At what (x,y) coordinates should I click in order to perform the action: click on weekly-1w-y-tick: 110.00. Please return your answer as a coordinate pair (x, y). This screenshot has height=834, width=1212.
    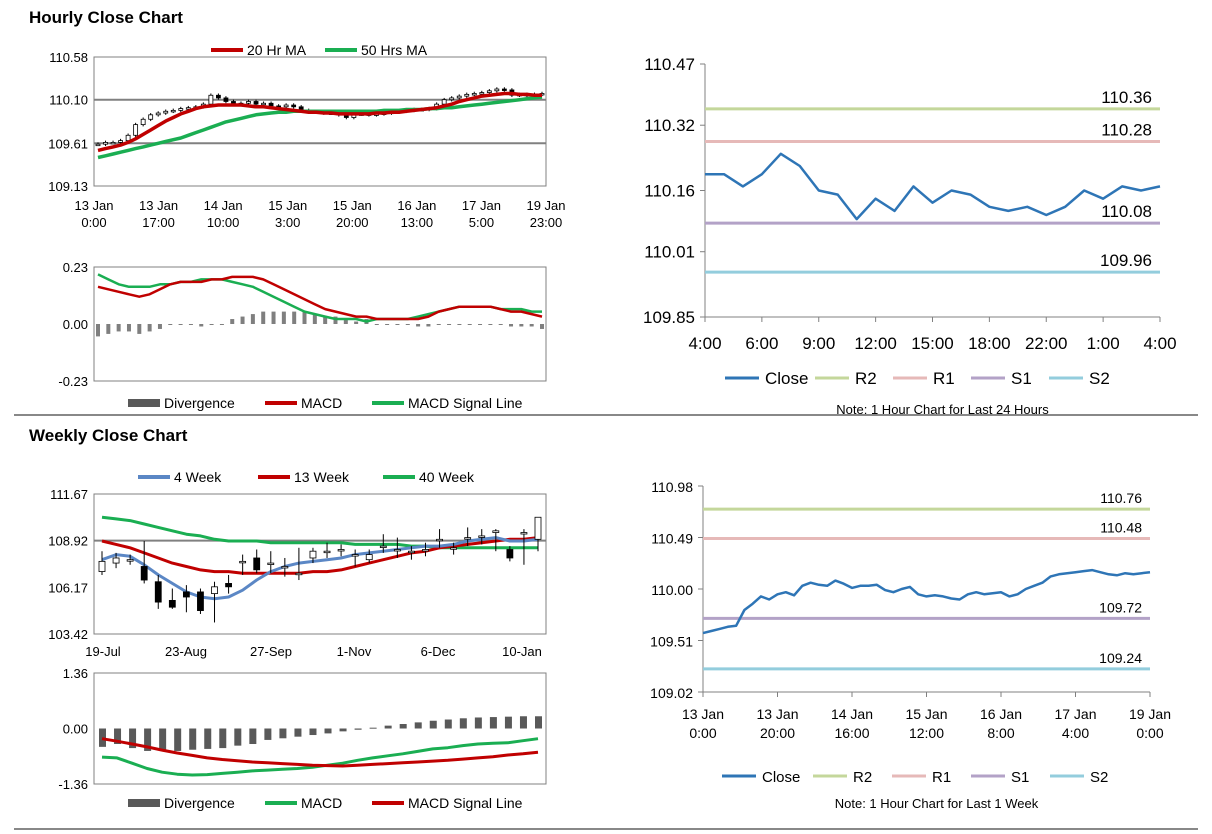
    Looking at the image, I should click on (672, 590).